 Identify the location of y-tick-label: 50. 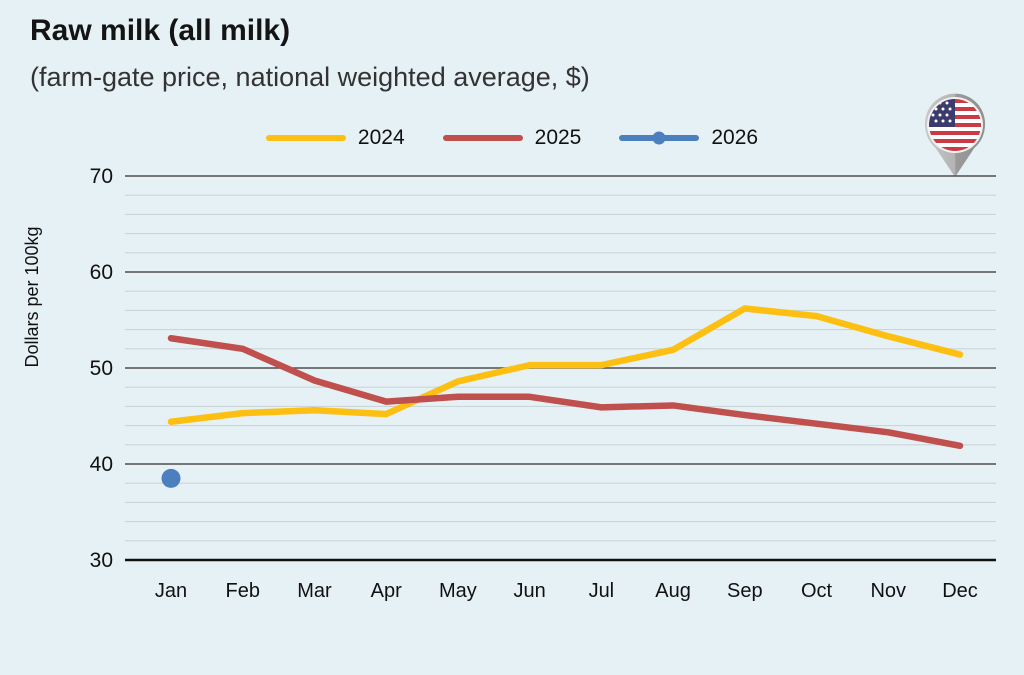
(101, 368).